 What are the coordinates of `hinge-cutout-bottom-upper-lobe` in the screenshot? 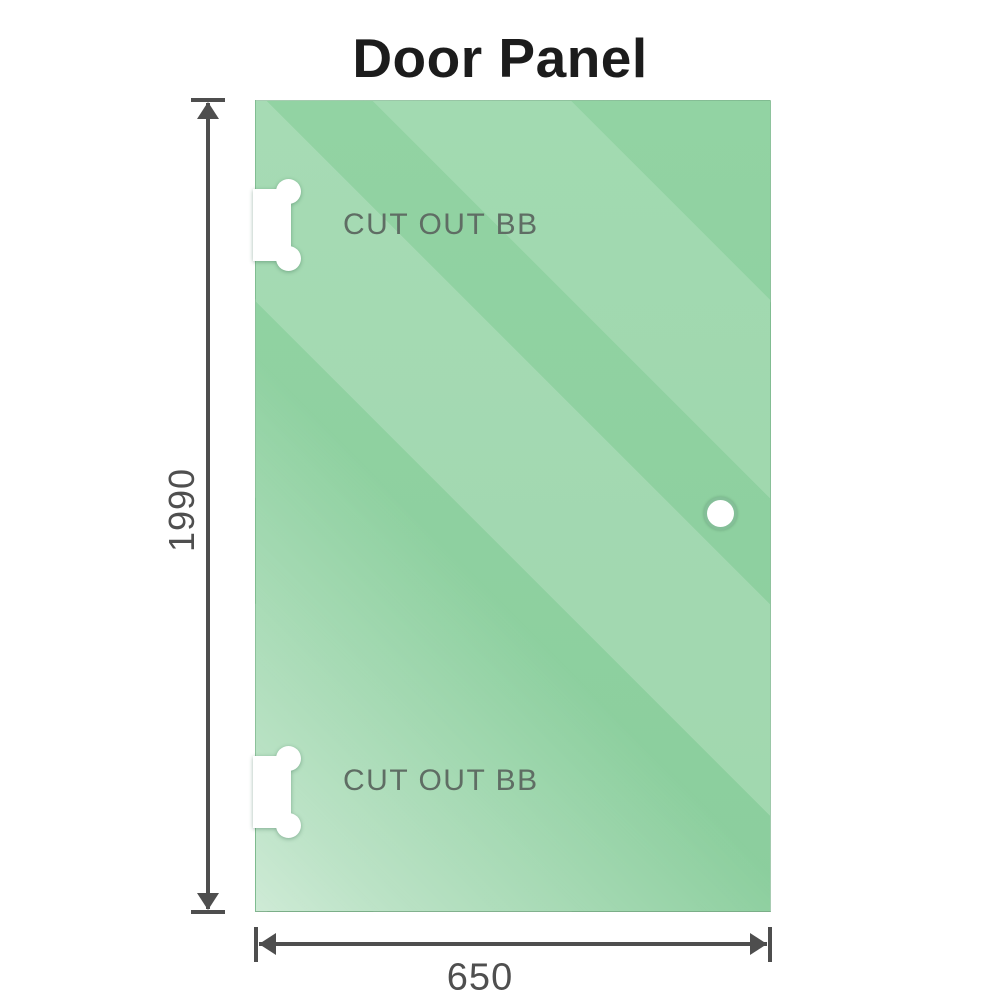 It's located at (288, 758).